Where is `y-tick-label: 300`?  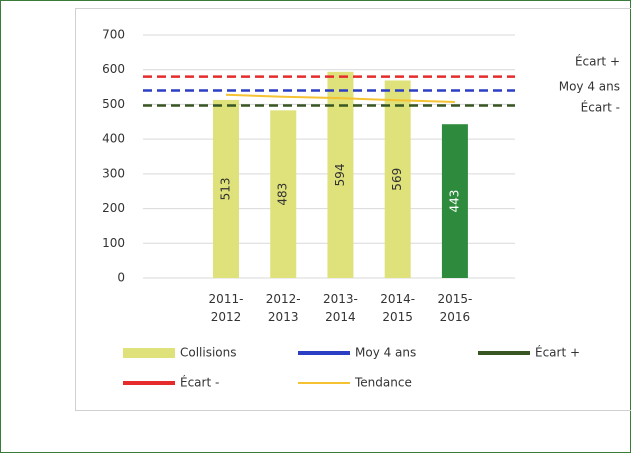
y-tick-label: 300 is located at coordinates (113, 173).